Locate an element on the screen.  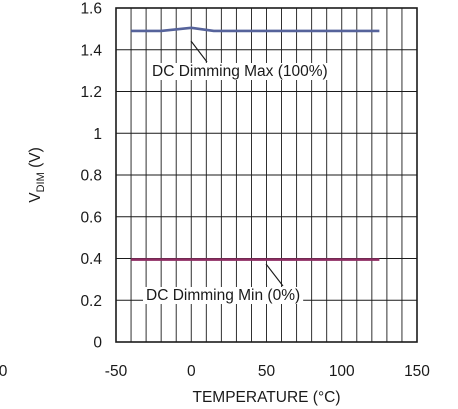
y-tick-label: 0 is located at coordinates (97, 343).